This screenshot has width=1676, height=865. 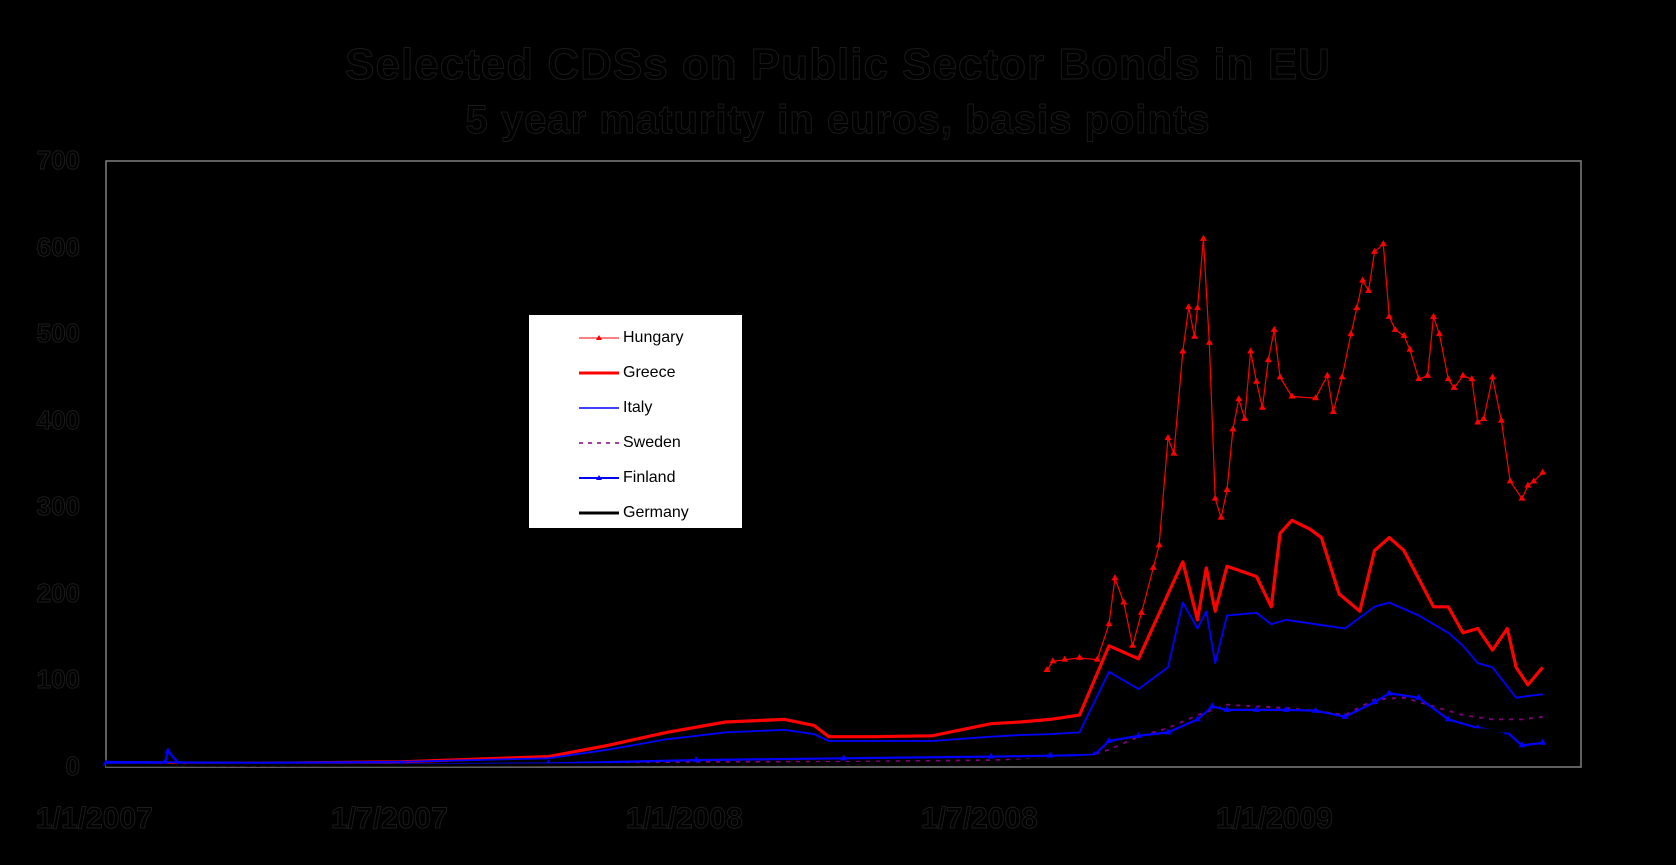 I want to click on chart-subtitle: 5 year maturity in euros, basis points, so click(x=838, y=120).